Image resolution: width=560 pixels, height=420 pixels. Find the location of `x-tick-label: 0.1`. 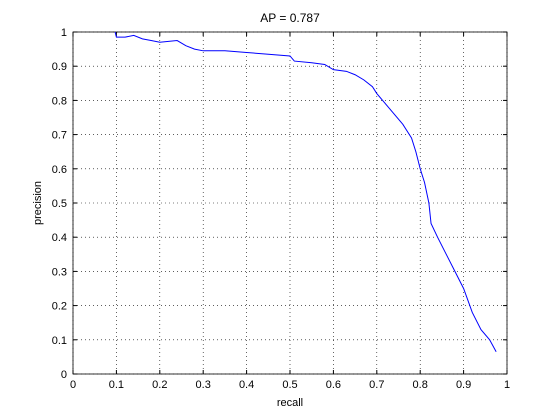

x-tick-label: 0.1 is located at coordinates (116, 385).